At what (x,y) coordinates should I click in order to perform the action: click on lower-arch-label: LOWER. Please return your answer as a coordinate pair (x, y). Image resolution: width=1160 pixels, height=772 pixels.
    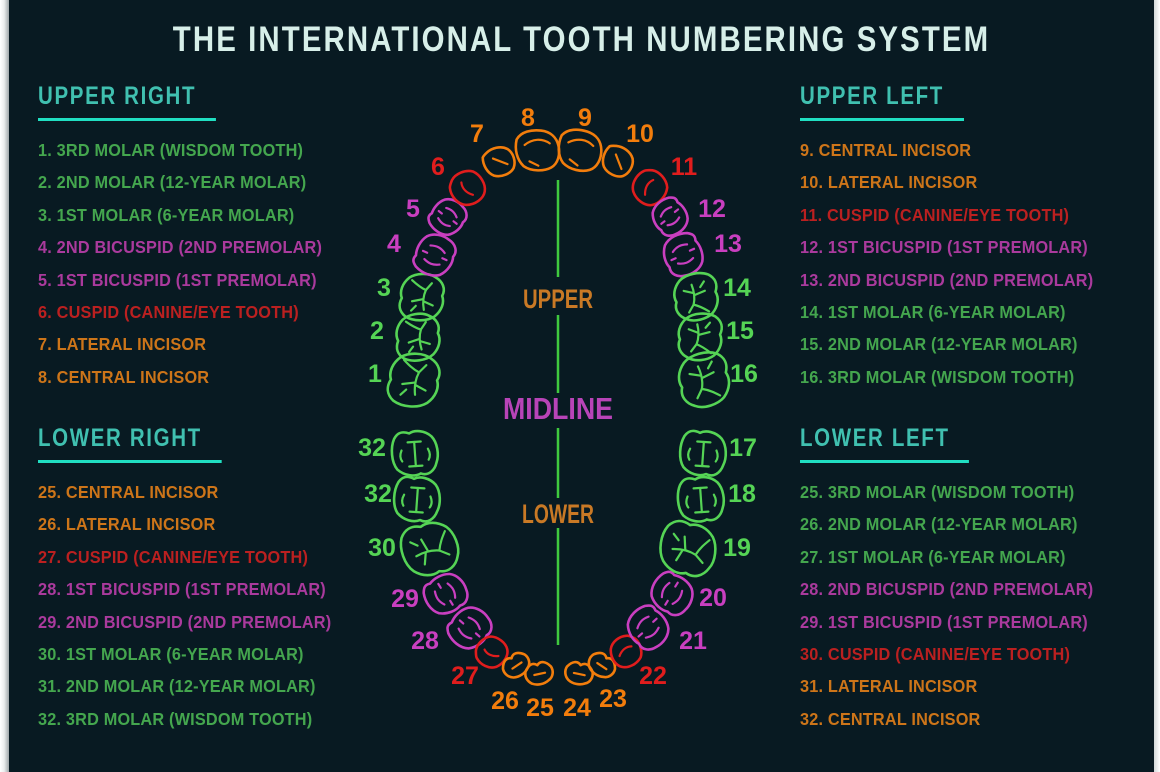
    Looking at the image, I should click on (558, 514).